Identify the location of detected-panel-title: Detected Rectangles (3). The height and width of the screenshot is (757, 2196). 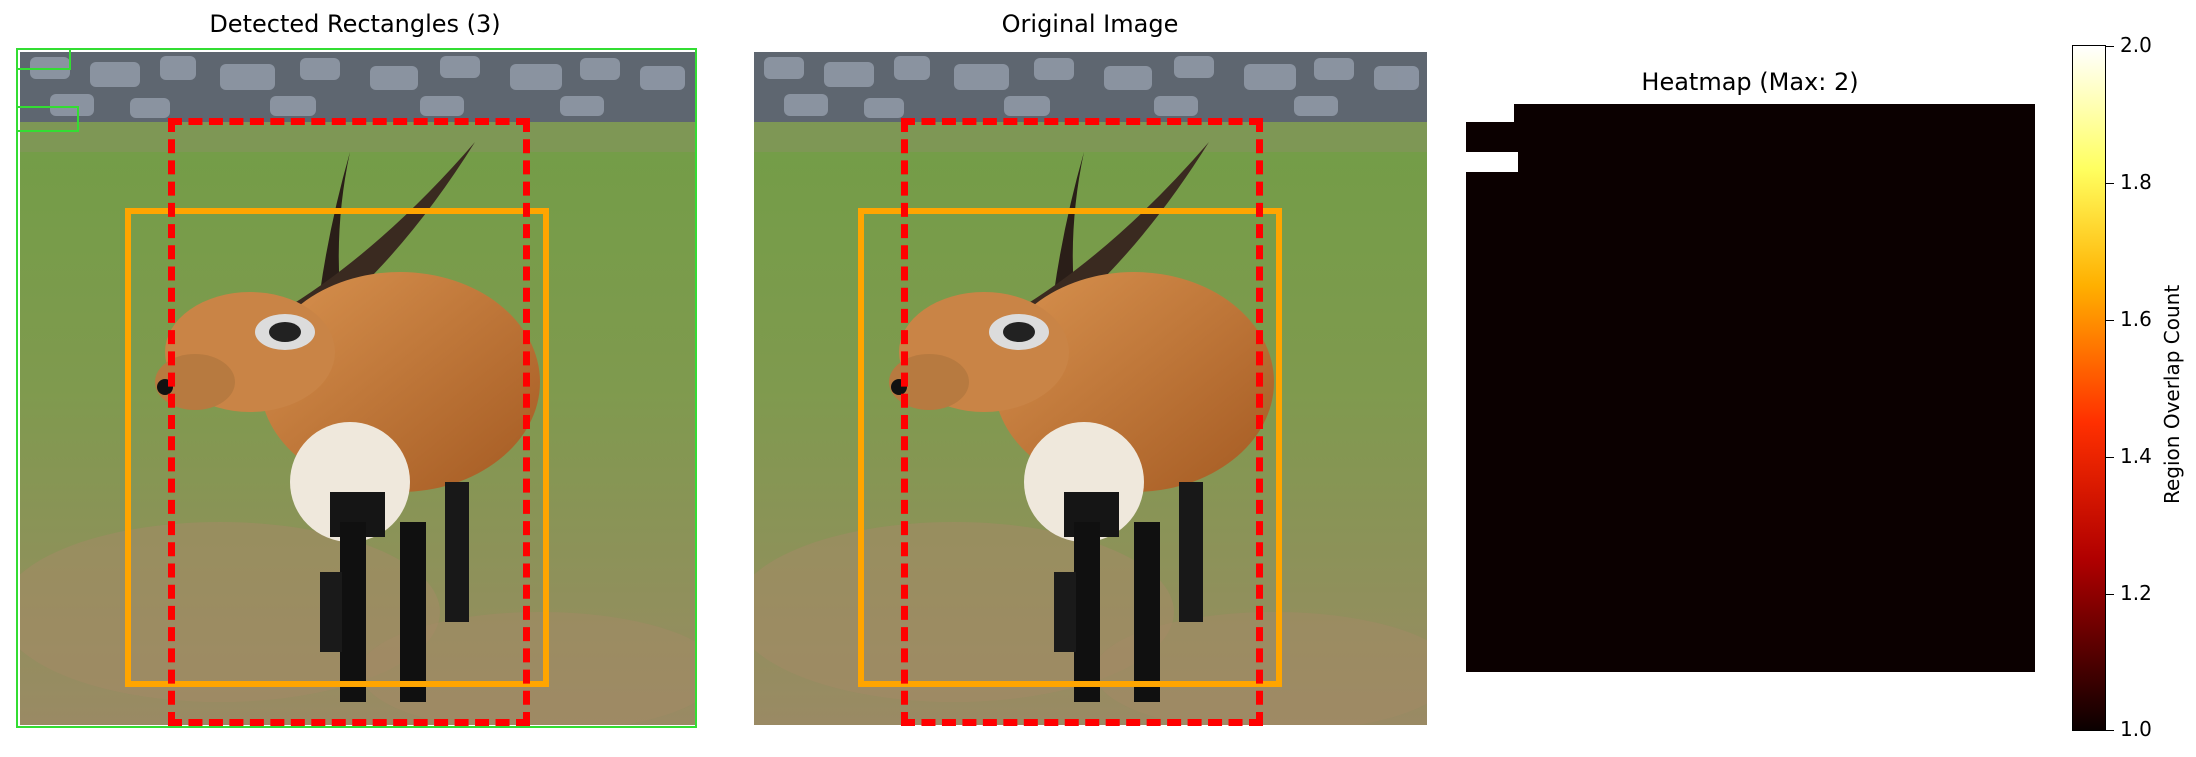
(355, 24).